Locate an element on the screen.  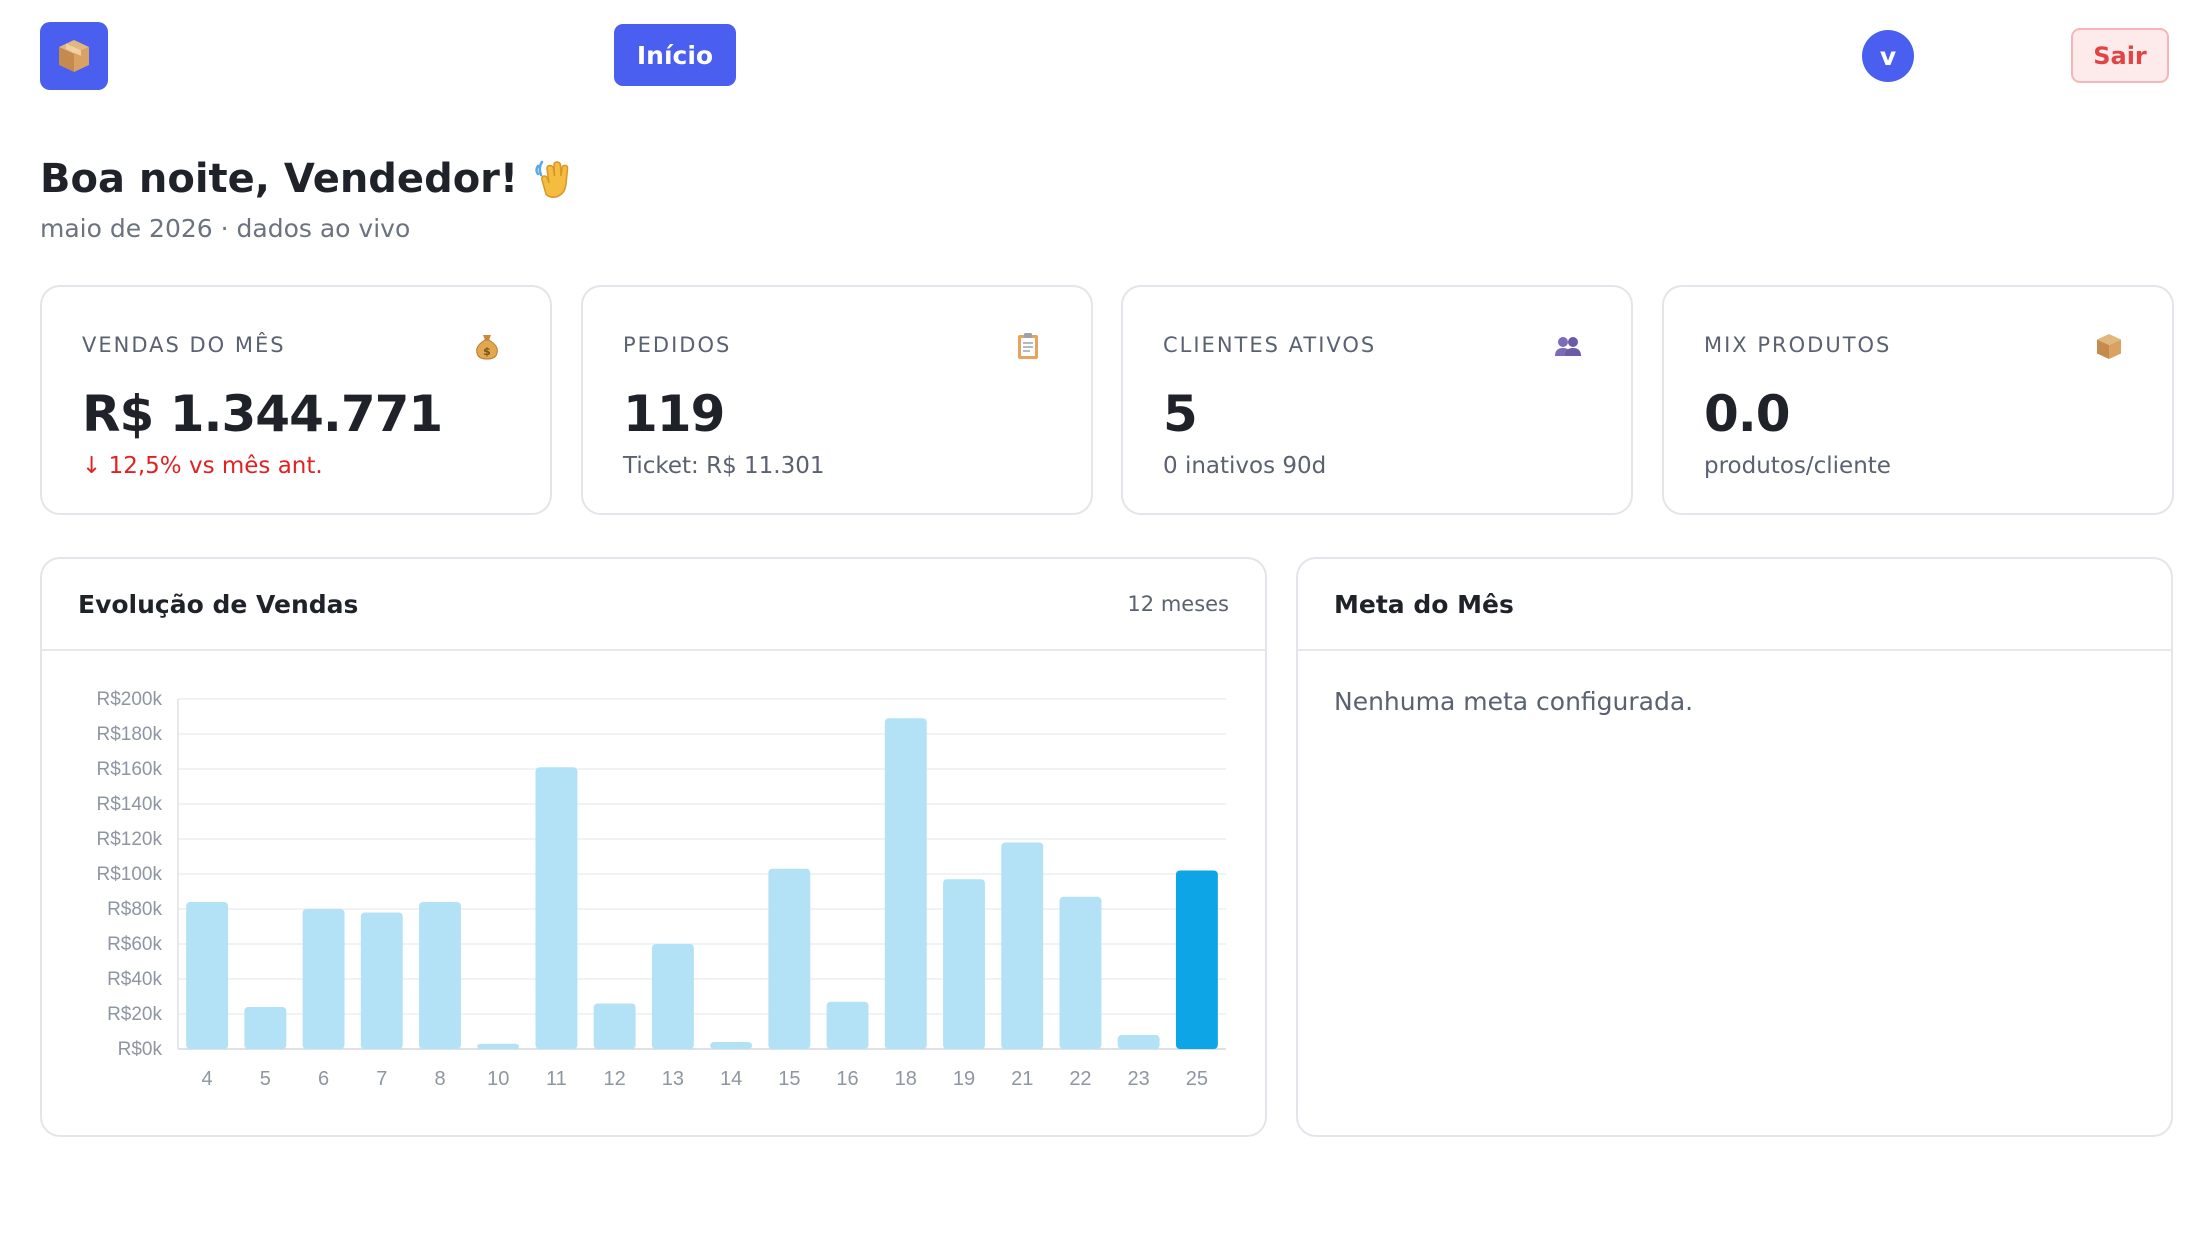
panel-title: Meta do Mês is located at coordinates (1424, 604).